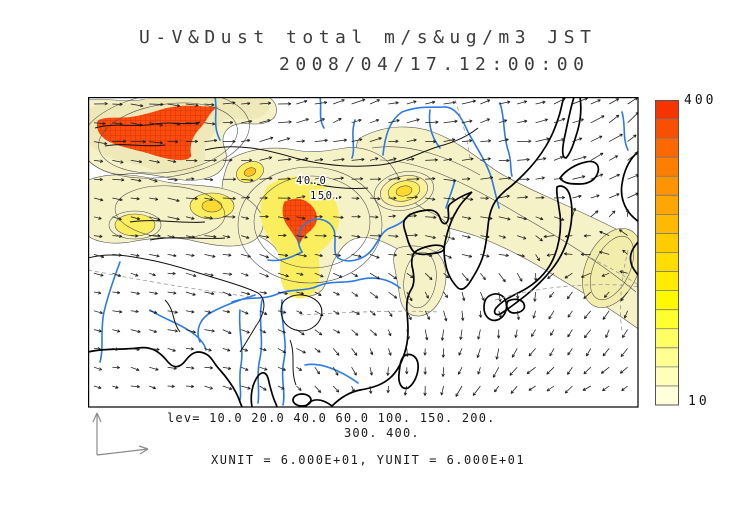  Describe the element at coordinates (325, 196) in the screenshot. I see `svg-text: 150.` at that location.